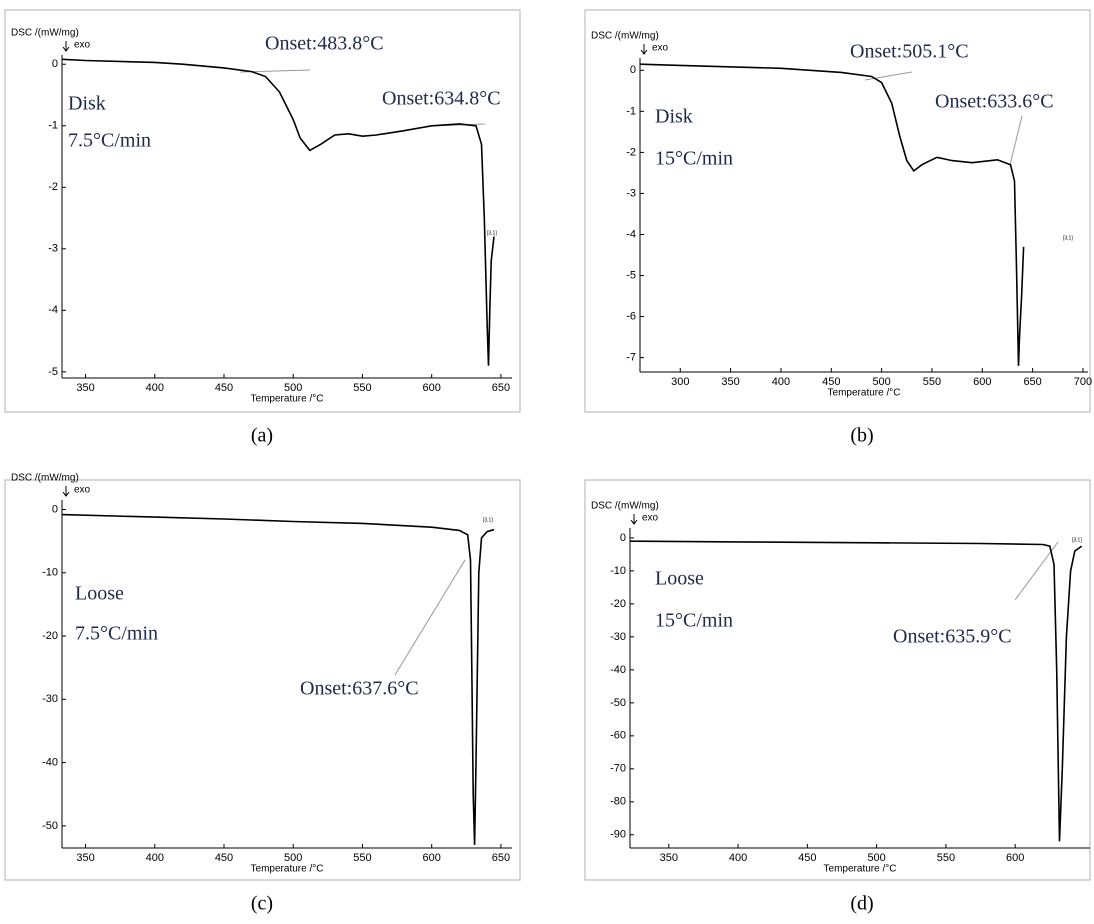  I want to click on annotation: Onset:637.6°C, so click(359, 689).